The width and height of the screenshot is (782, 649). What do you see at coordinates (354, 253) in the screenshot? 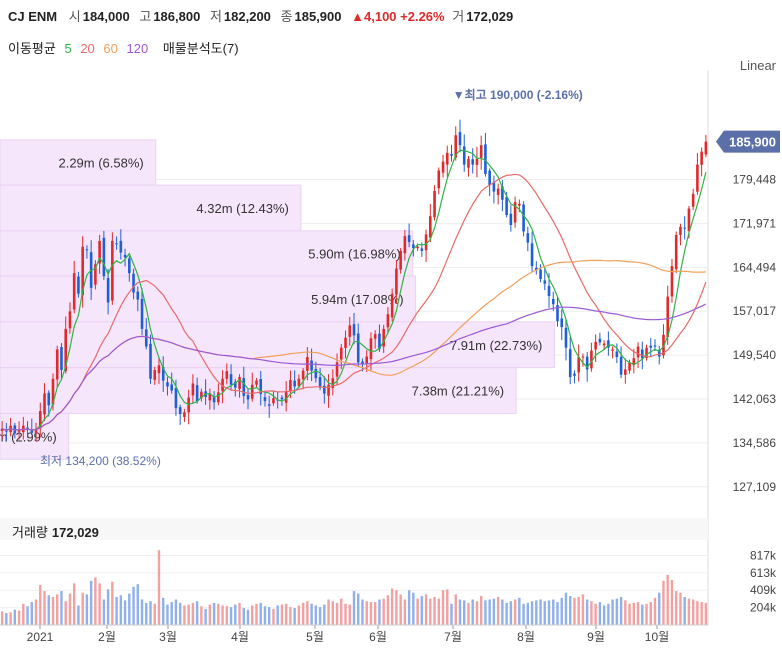
I see `volume-profile-label: 5.90m (16.98%)` at bounding box center [354, 253].